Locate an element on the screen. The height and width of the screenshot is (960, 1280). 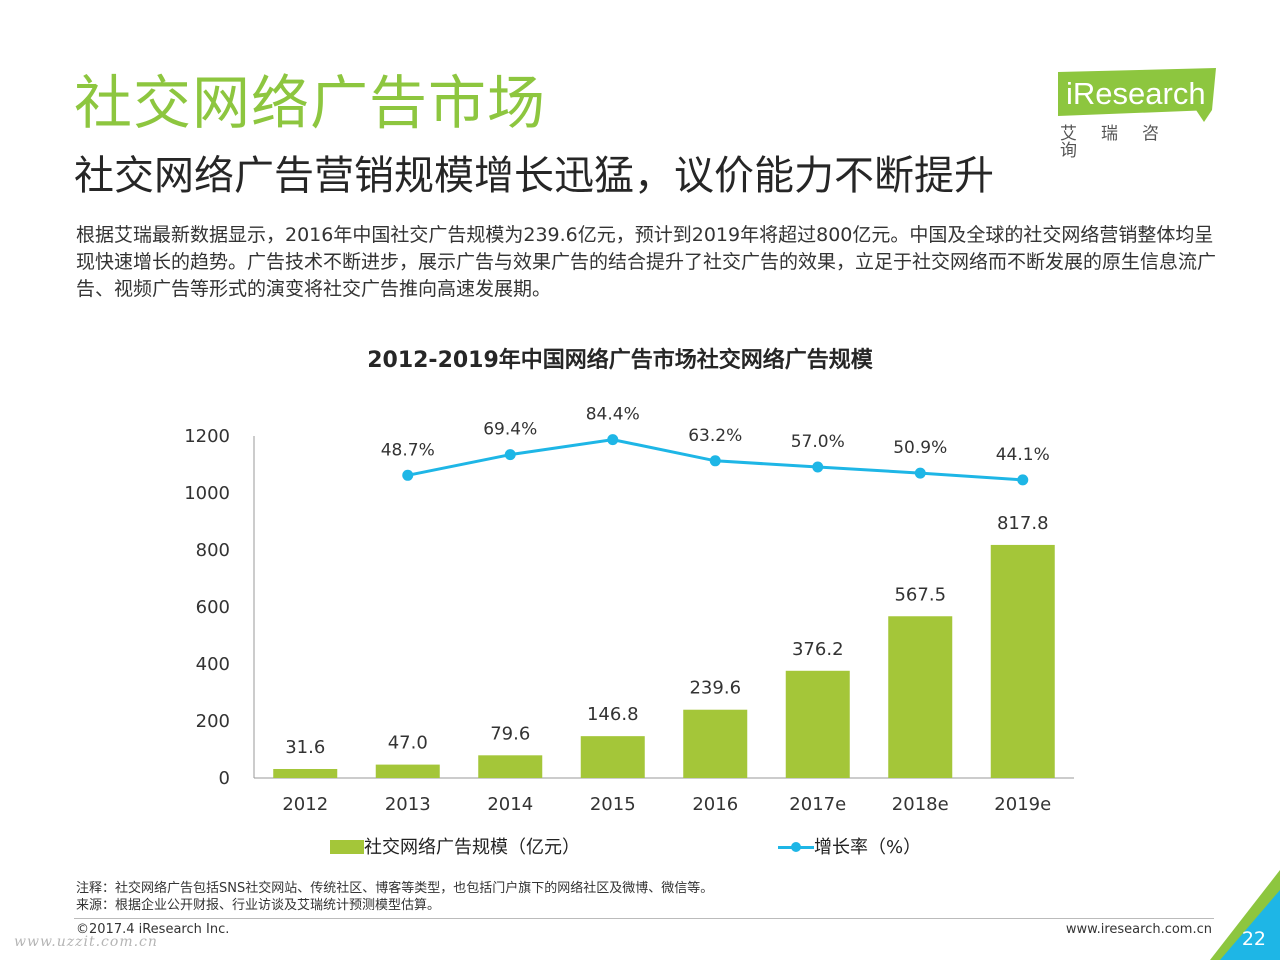
x-tick-label: 2016 is located at coordinates (715, 804).